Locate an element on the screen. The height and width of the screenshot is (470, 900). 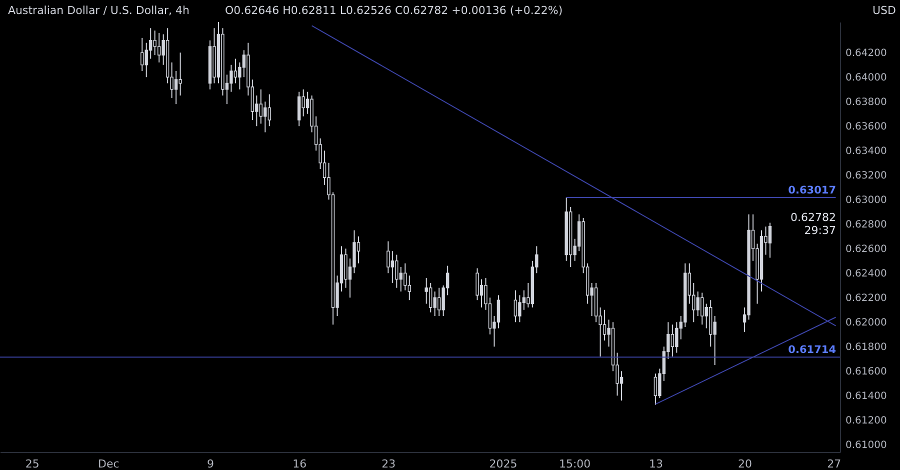
text: USD is located at coordinates (884, 10).